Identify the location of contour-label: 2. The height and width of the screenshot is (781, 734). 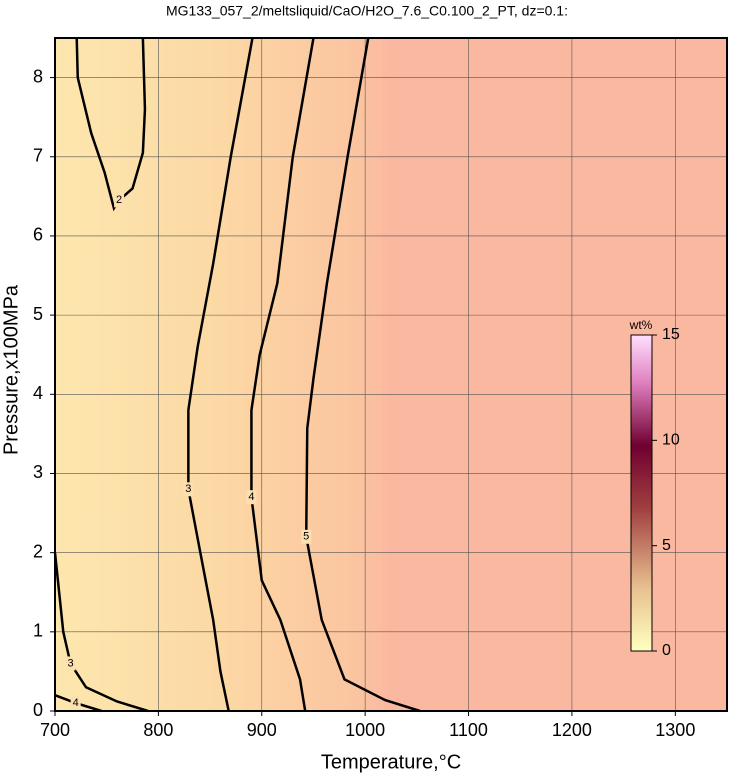
(119, 200).